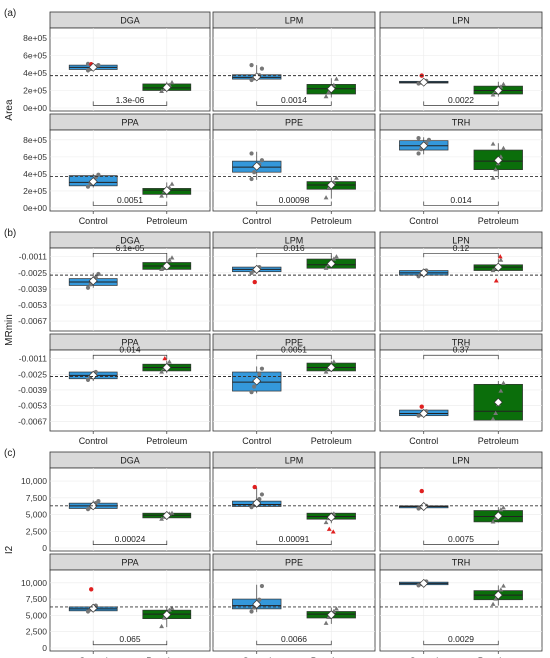 The image size is (550, 658). Describe the element at coordinates (35, 56) in the screenshot. I see `y-tick-label: 6e+05` at that location.